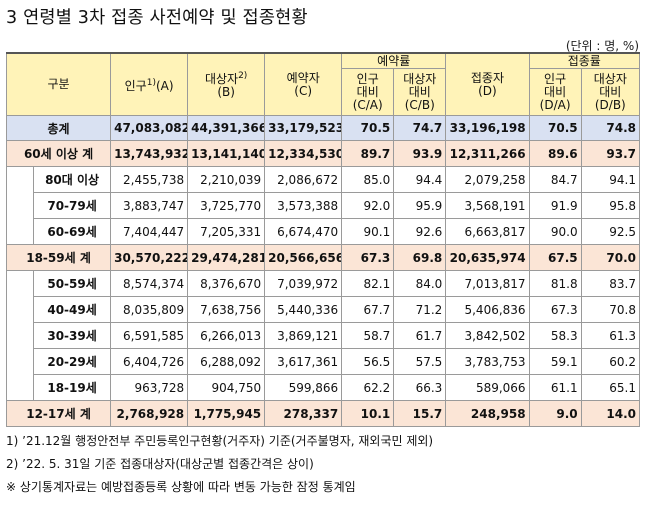 The image size is (647, 507). I want to click on cell-reserved: 278,337, so click(303, 413).